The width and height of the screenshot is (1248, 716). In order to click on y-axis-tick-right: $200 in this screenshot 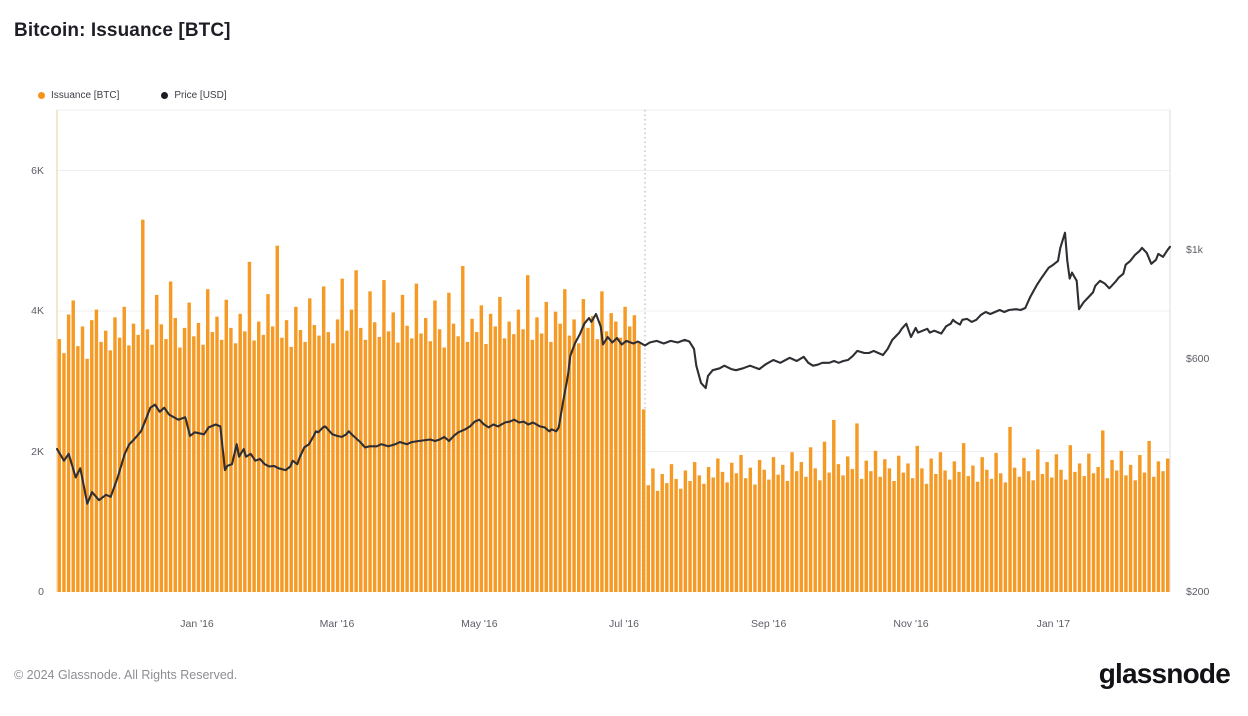, I will do `click(1198, 592)`.